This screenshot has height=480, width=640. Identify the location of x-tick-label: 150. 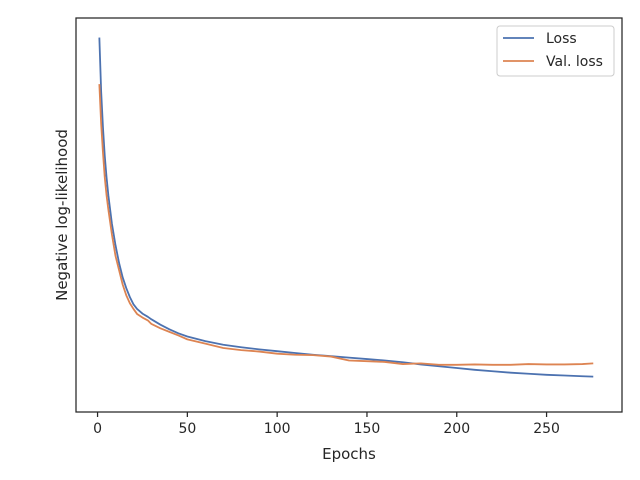
(367, 429).